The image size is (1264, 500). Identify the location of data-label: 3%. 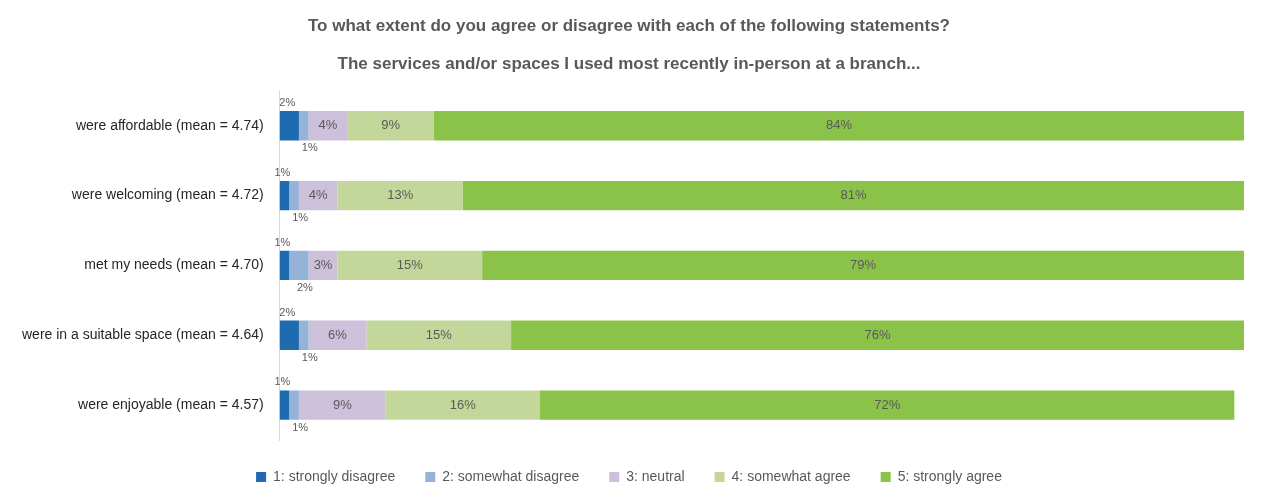
(323, 264).